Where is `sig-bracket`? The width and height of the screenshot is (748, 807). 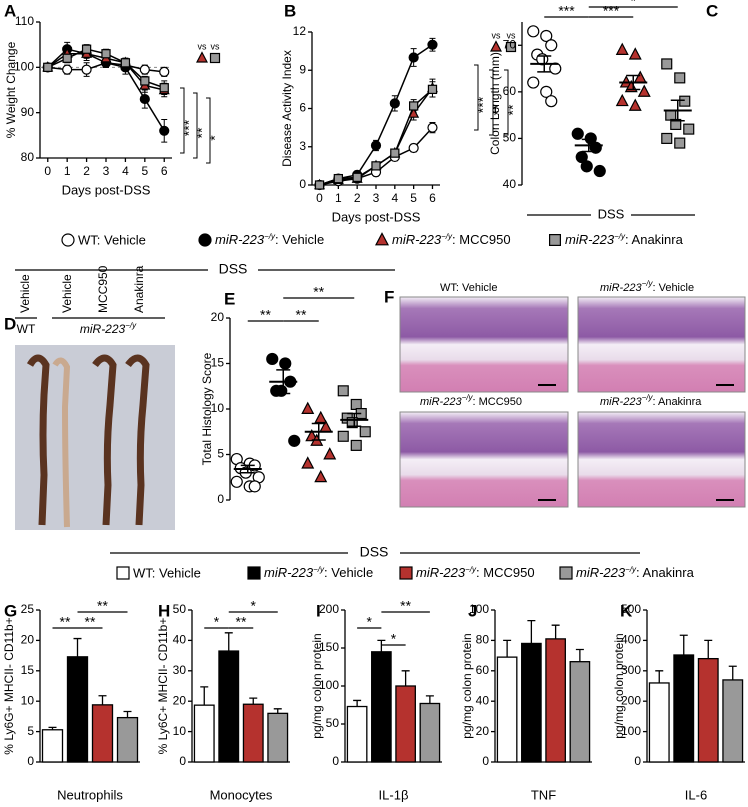
sig-bracket is located at coordinates (208, 130).